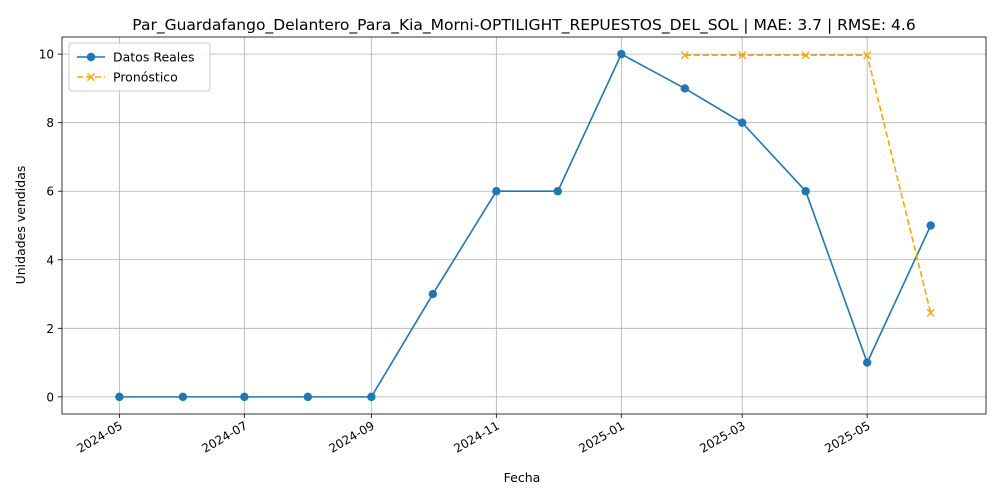  Describe the element at coordinates (224, 436) in the screenshot. I see `x-tick-label: 2024-07` at that location.